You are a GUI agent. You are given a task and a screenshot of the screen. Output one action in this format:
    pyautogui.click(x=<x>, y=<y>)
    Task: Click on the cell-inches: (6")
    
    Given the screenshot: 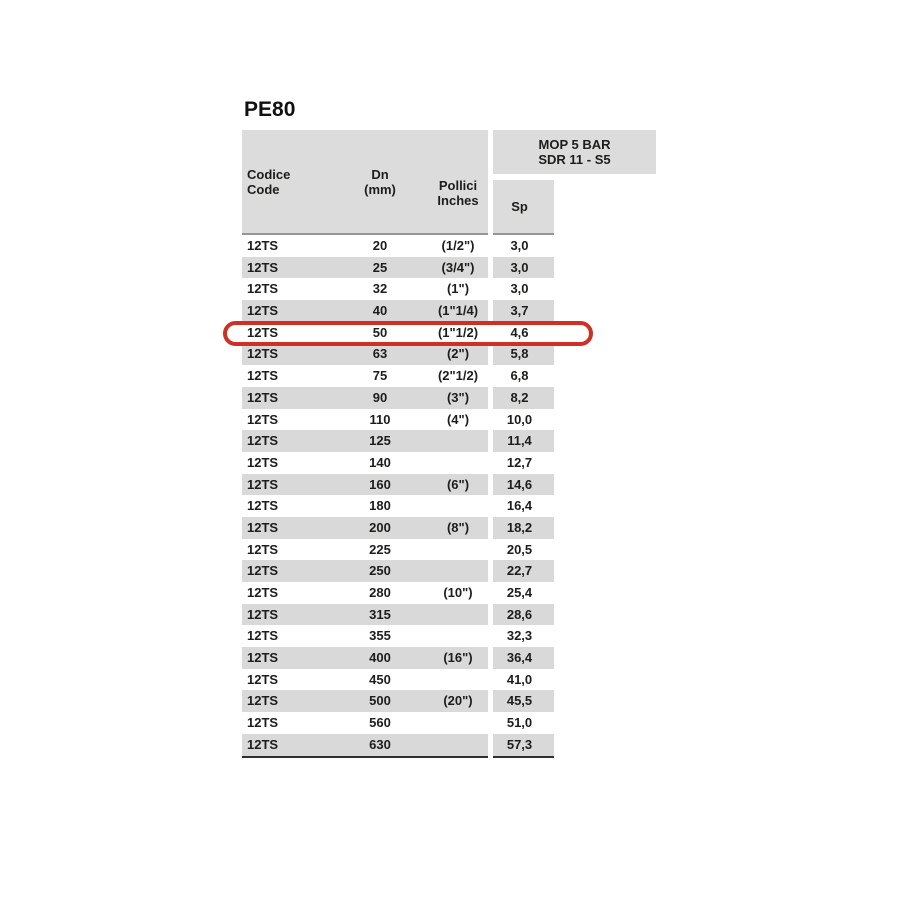 What is the action you would take?
    pyautogui.click(x=458, y=484)
    